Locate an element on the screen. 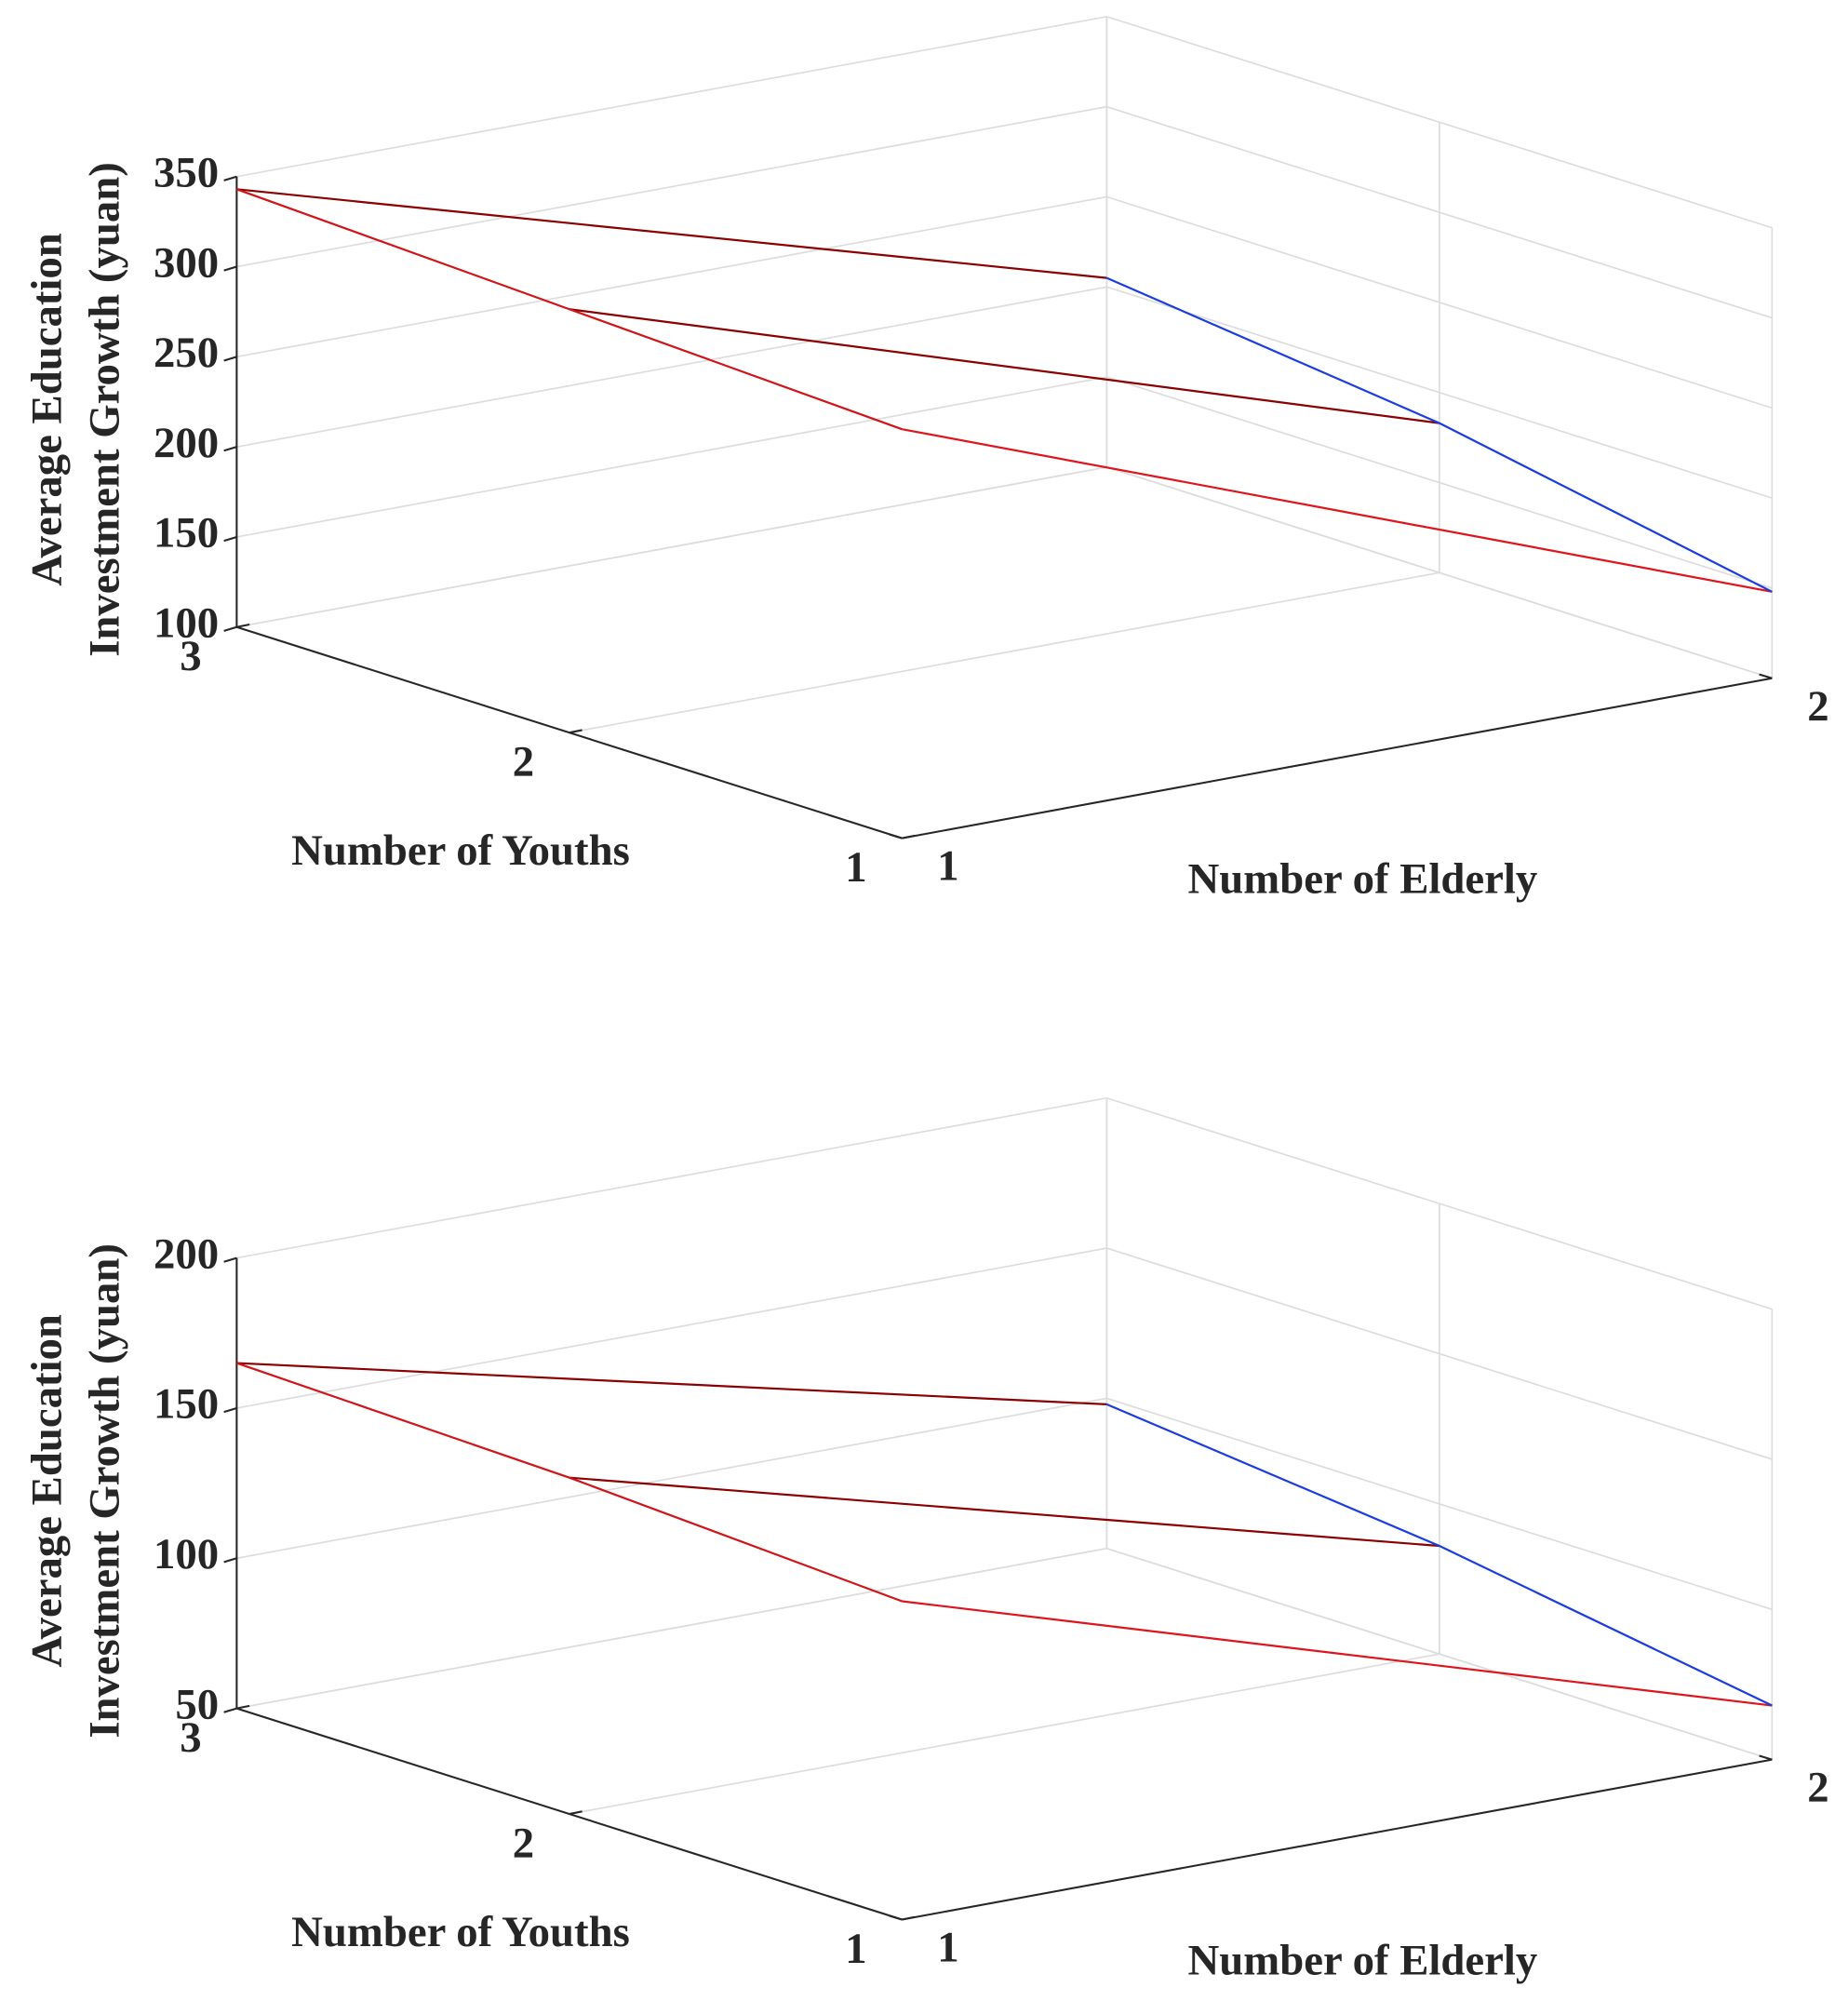  z-tick-label: 250 is located at coordinates (186, 353).